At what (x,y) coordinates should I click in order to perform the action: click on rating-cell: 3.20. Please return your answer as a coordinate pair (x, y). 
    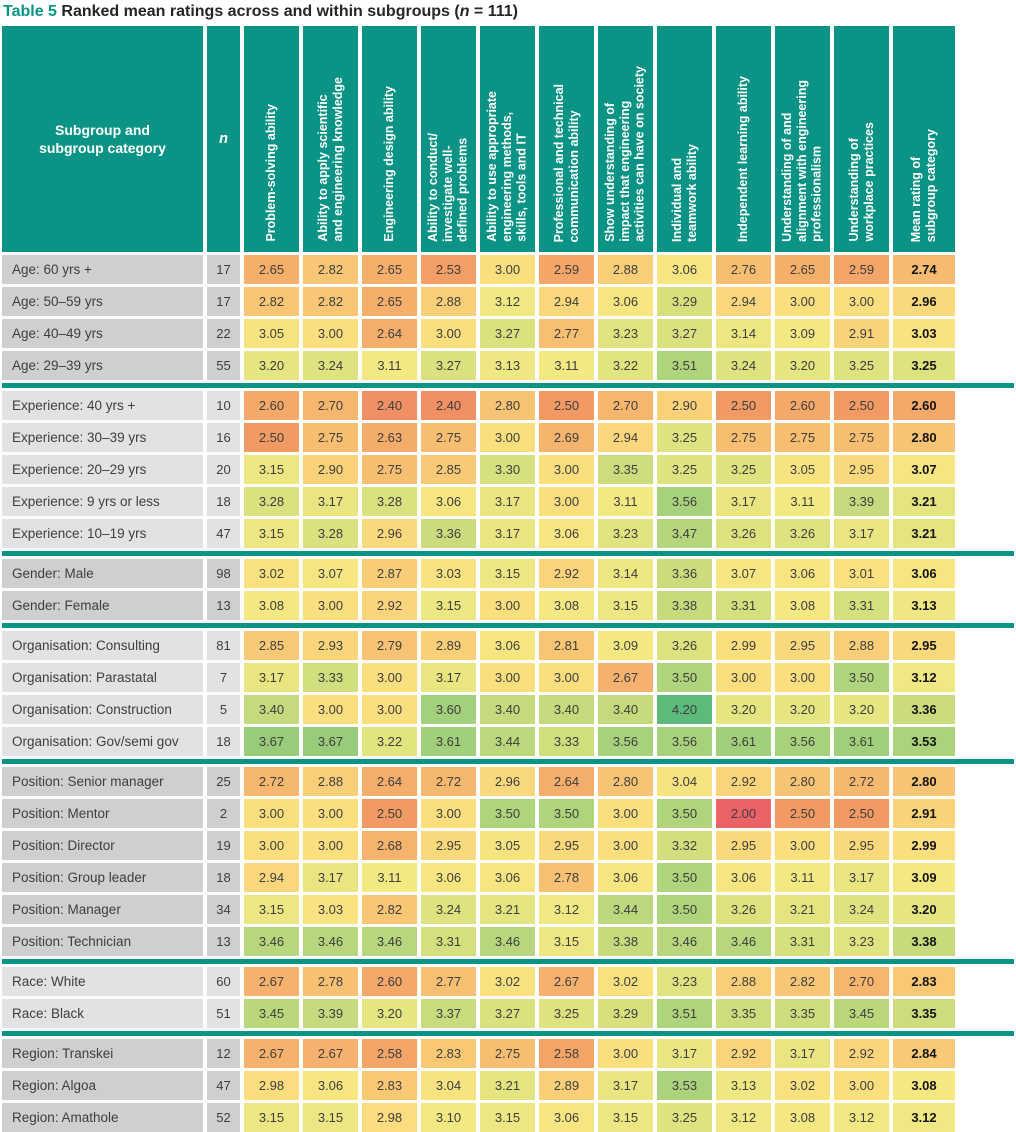
    Looking at the image, I should click on (802, 709).